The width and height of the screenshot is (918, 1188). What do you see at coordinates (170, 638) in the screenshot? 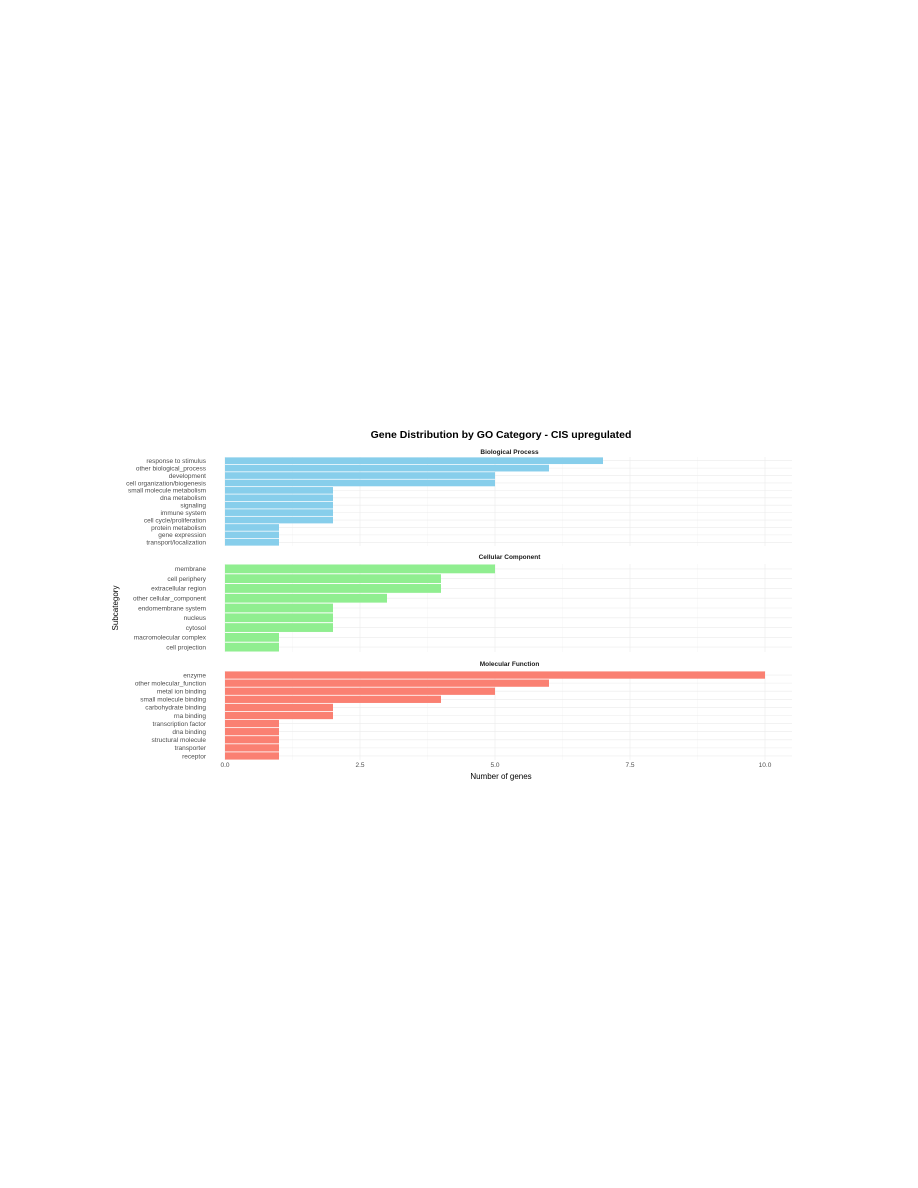
I see `category-label: macromolecular complex` at bounding box center [170, 638].